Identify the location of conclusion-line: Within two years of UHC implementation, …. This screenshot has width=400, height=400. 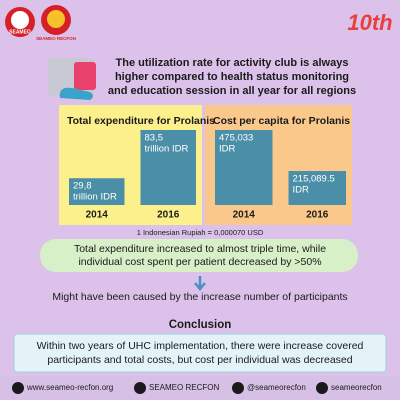
(200, 346).